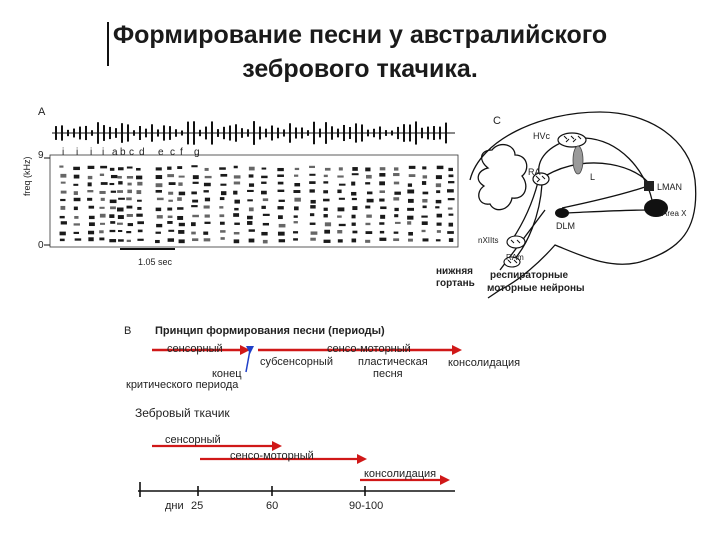  Describe the element at coordinates (182, 385) in the screenshot. I see `label-end-2: критического периода` at that location.